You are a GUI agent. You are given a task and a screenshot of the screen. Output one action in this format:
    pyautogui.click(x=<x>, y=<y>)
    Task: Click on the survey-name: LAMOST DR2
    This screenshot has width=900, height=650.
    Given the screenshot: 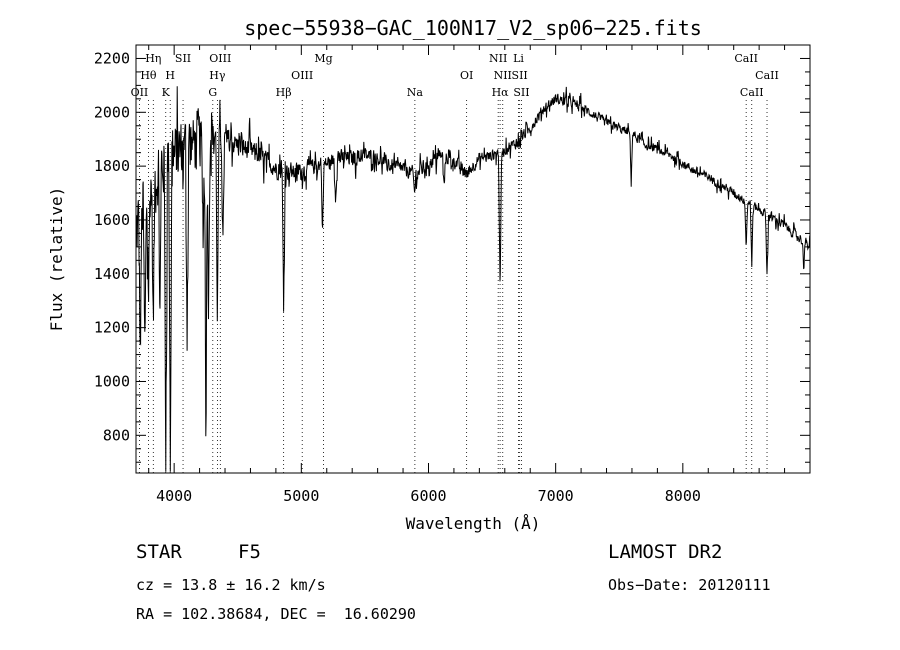 What is the action you would take?
    pyautogui.click(x=665, y=552)
    